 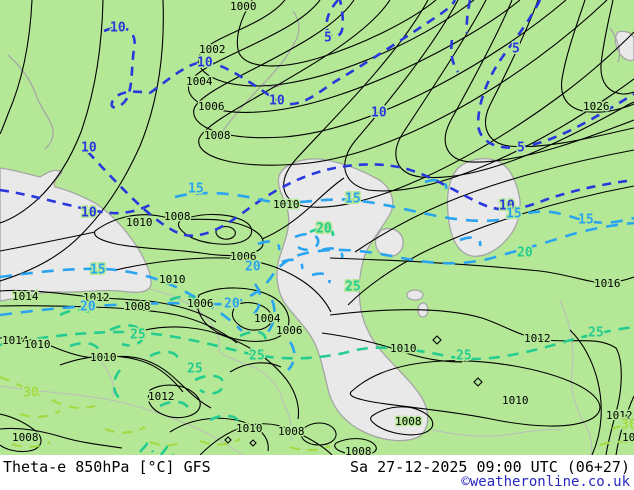 What do you see at coordinates (415, 295) in the screenshot?
I see `small-lake` at bounding box center [415, 295].